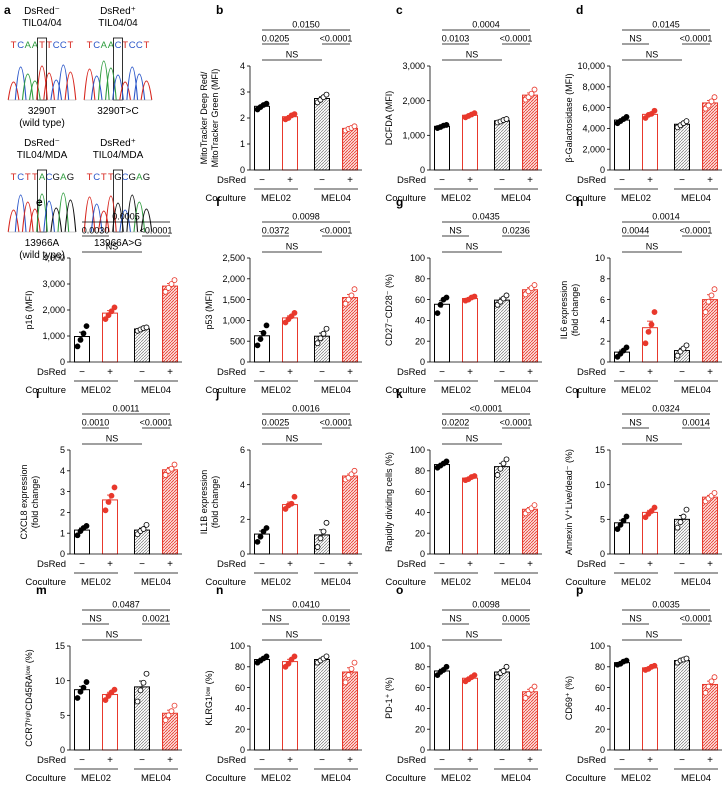 The image size is (722, 785). Describe the element at coordinates (240, 688) in the screenshot. I see `y-tick-label: 60` at that location.